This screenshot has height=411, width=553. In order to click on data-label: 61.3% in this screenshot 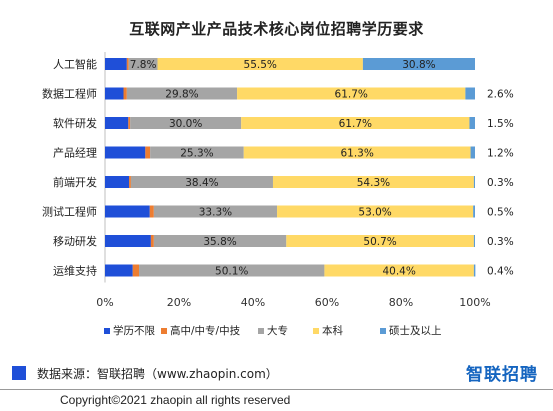, I will do `click(356, 154)`.